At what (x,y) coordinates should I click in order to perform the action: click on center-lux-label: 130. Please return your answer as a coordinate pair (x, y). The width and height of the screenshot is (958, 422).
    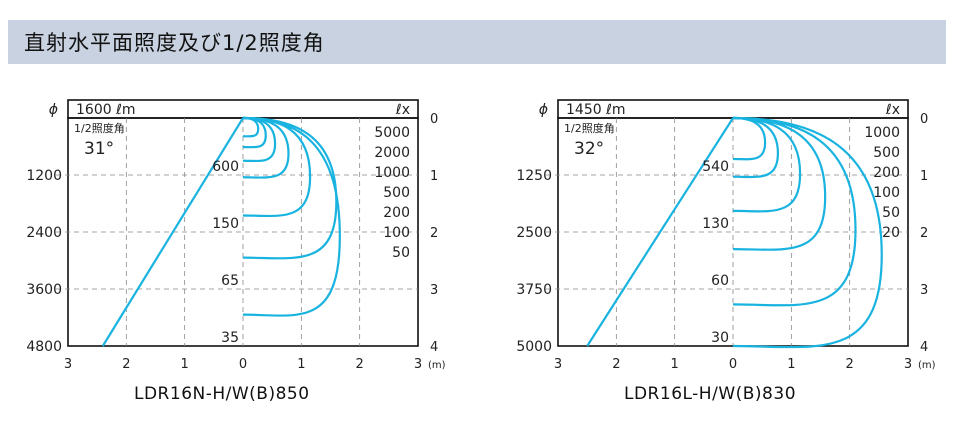
    Looking at the image, I should click on (715, 224).